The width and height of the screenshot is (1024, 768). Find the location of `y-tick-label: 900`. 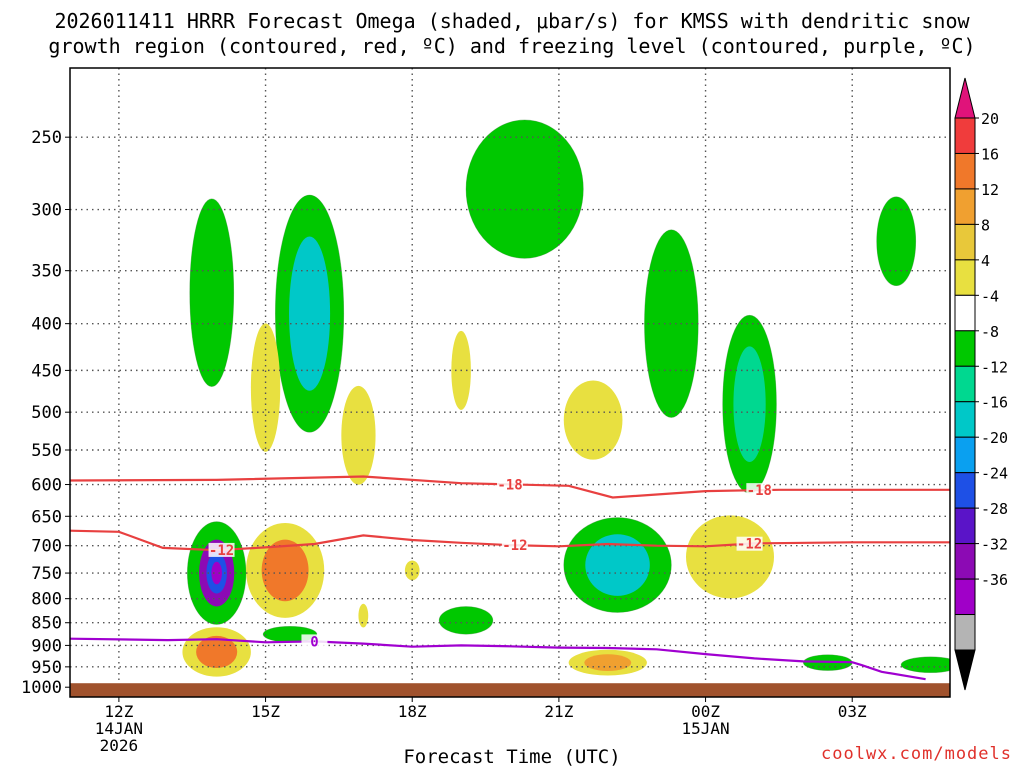

y-tick-label: 900 is located at coordinates (46, 646).